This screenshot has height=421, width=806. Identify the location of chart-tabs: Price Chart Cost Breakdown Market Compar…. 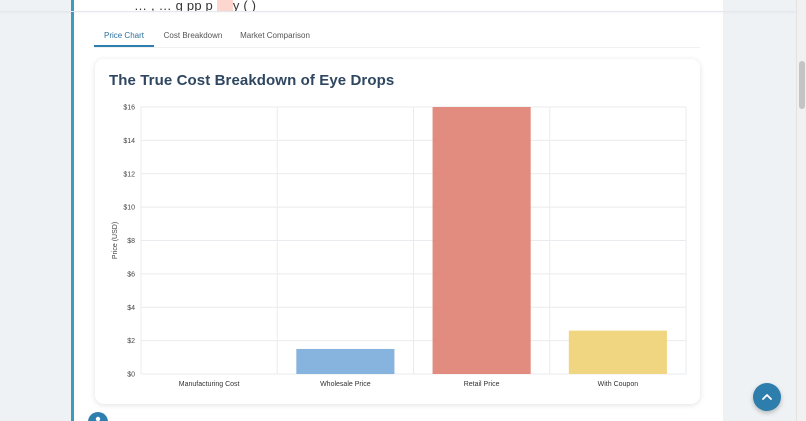
(397, 36).